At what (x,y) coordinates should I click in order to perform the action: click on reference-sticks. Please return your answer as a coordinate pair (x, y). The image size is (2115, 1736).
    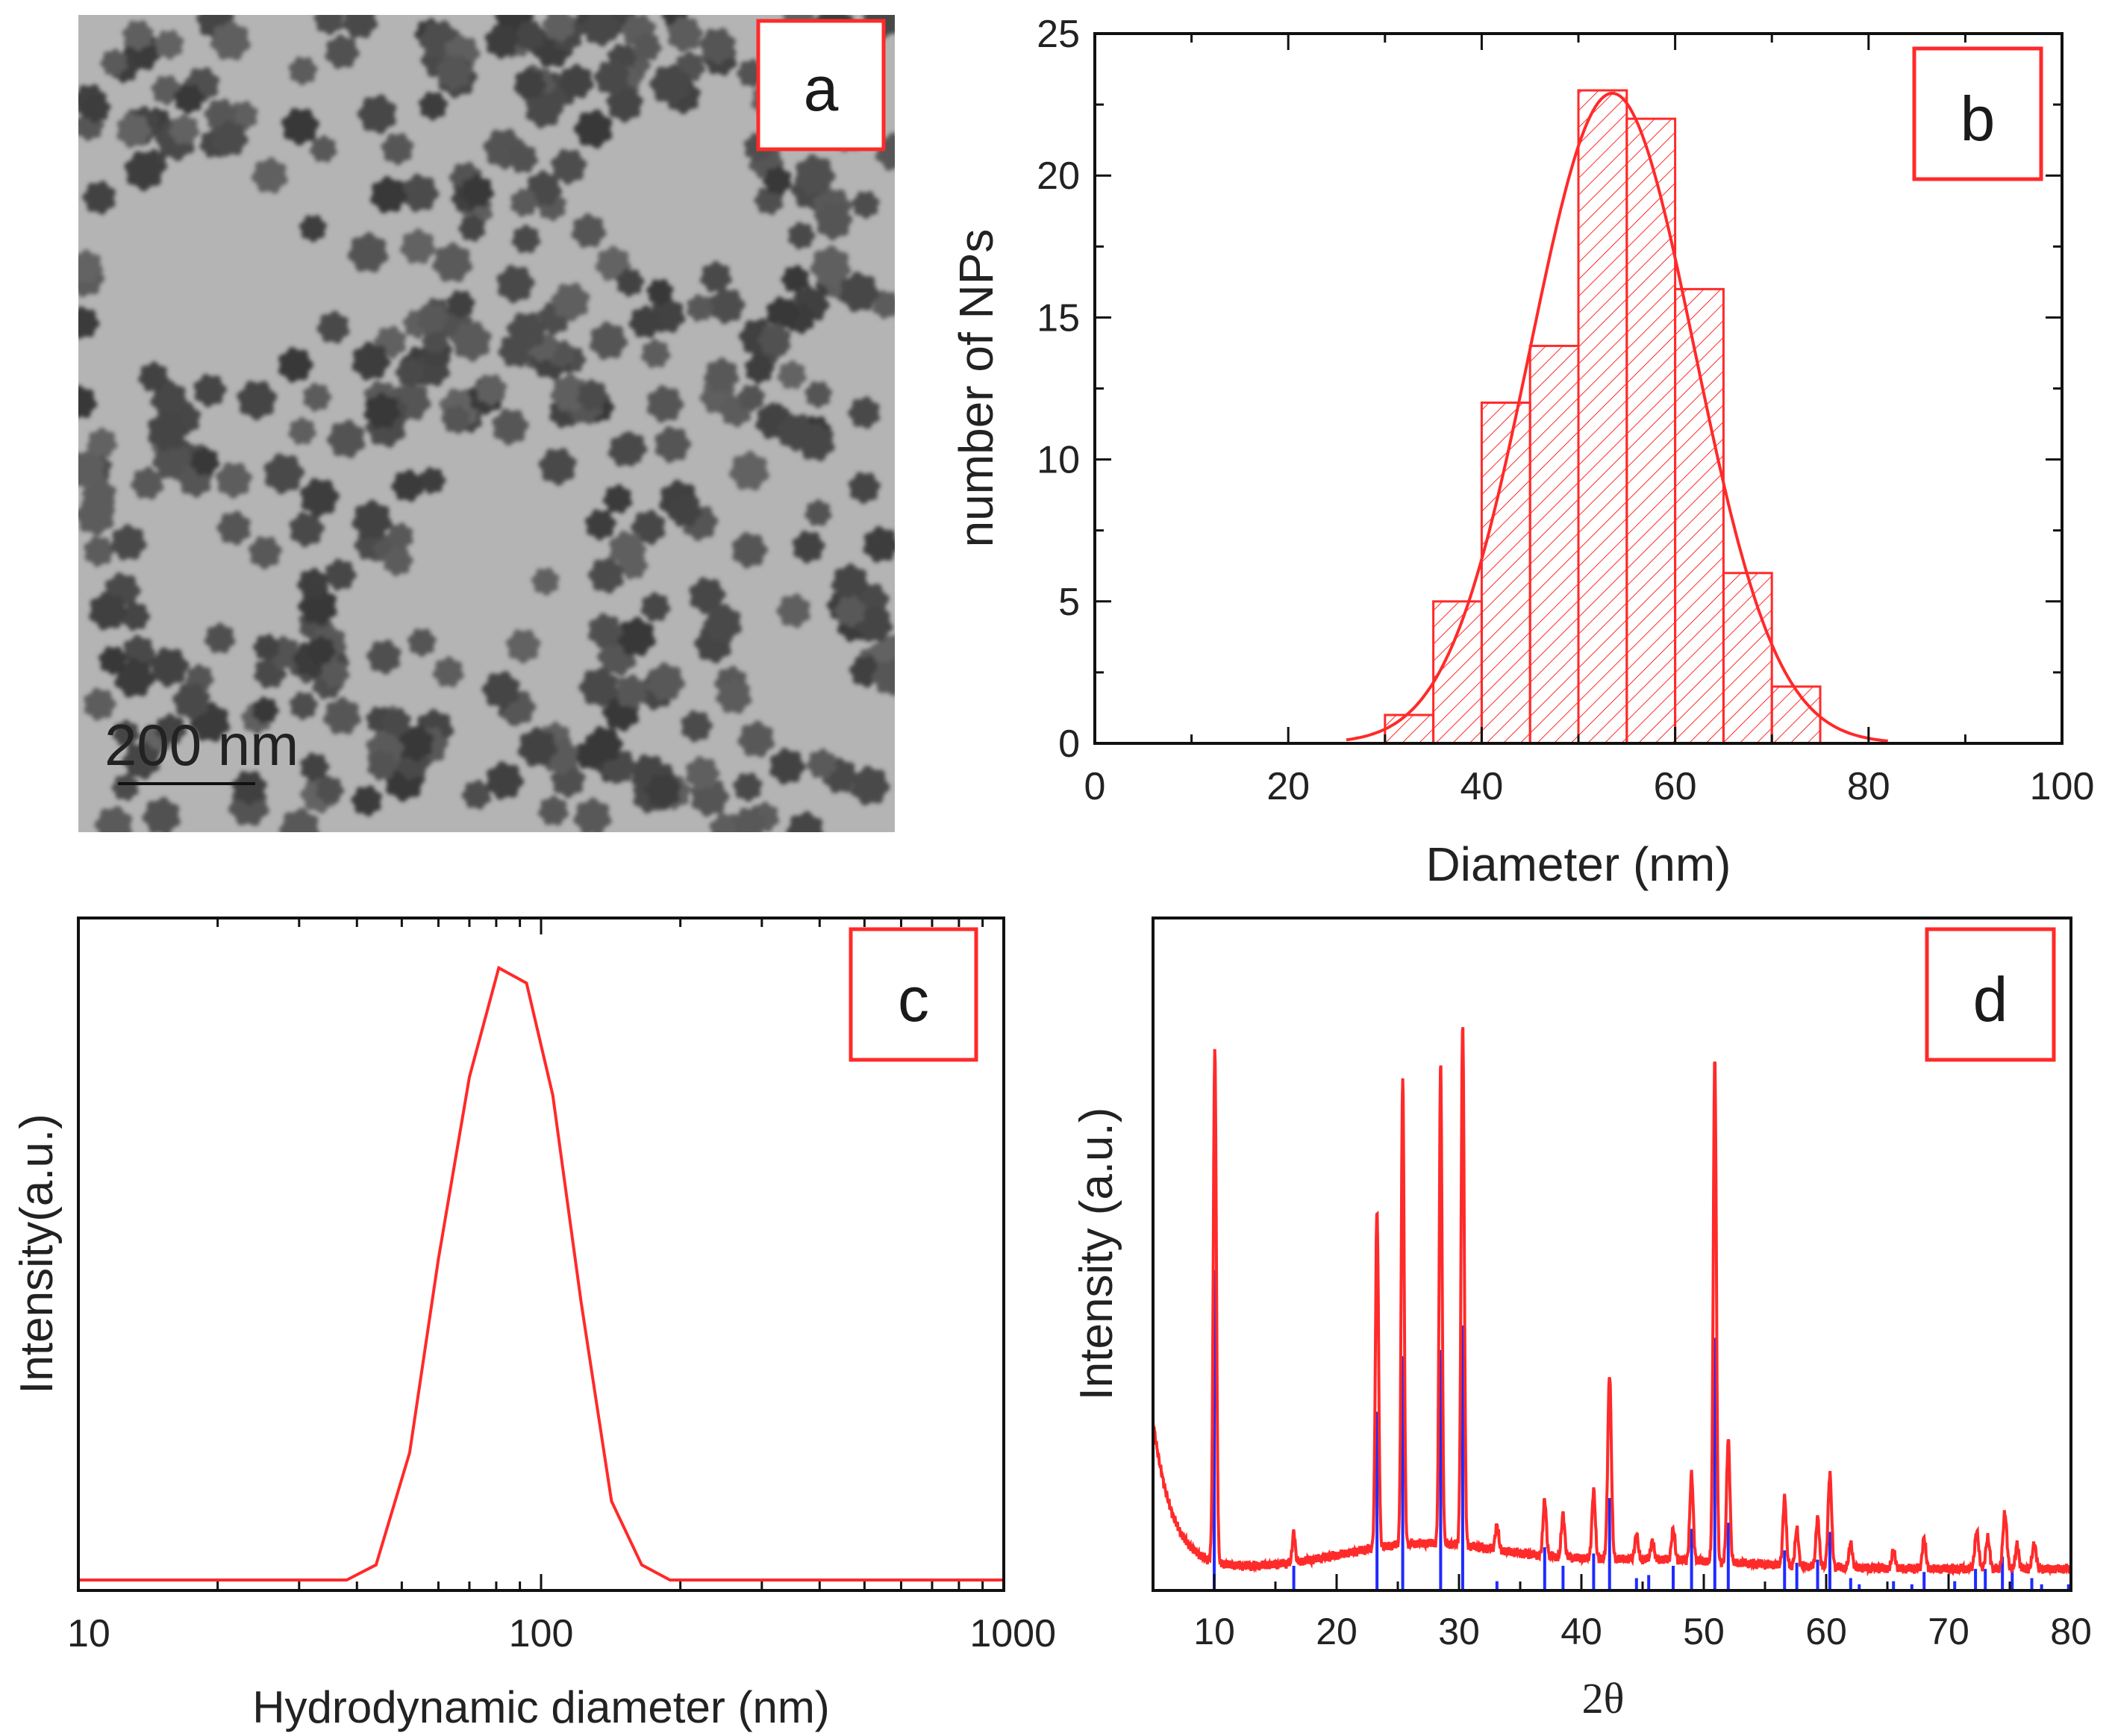
    Looking at the image, I should click on (1641, 1430).